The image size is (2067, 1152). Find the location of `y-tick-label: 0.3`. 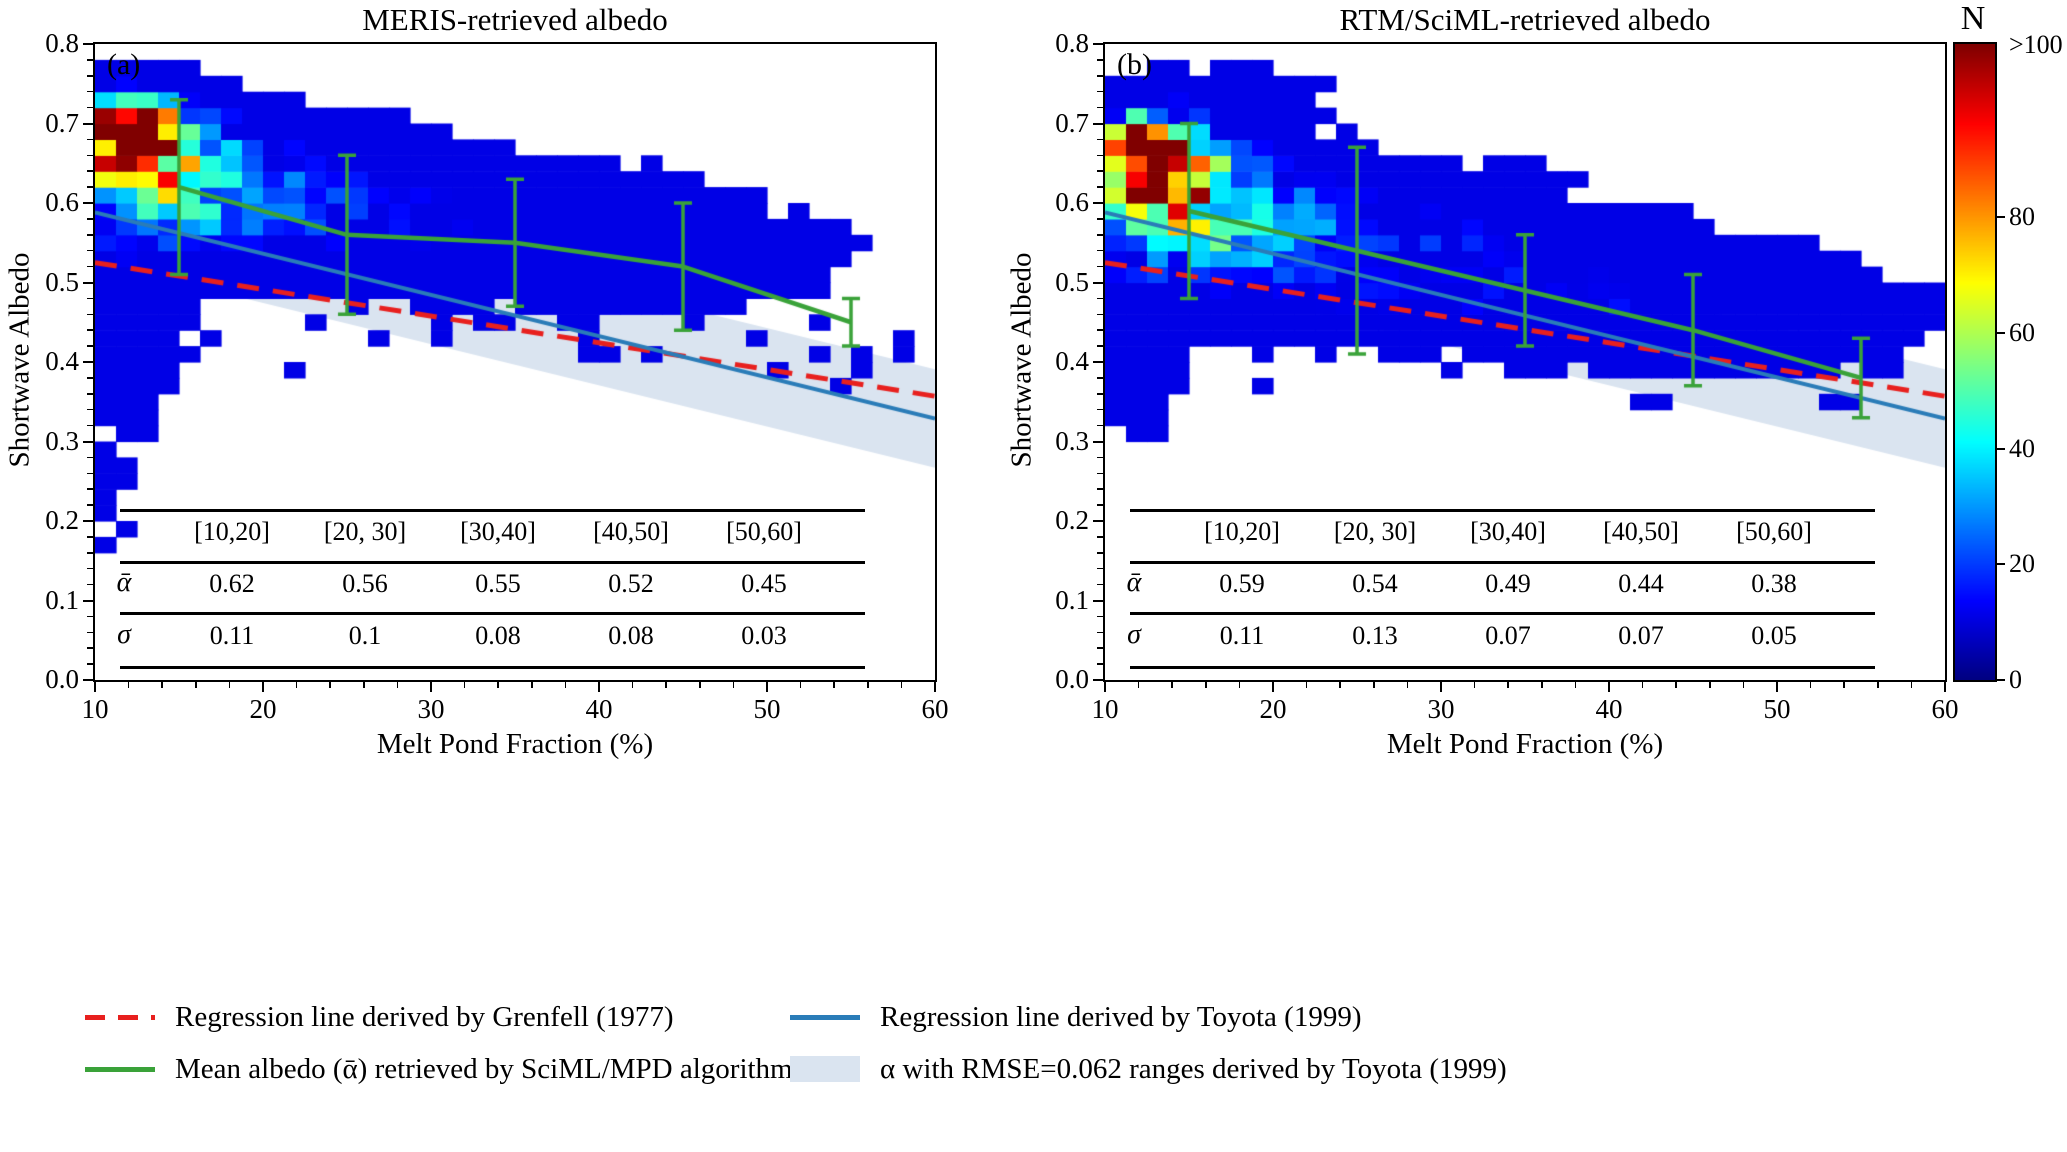

y-tick-label: 0.3 is located at coordinates (62, 440).